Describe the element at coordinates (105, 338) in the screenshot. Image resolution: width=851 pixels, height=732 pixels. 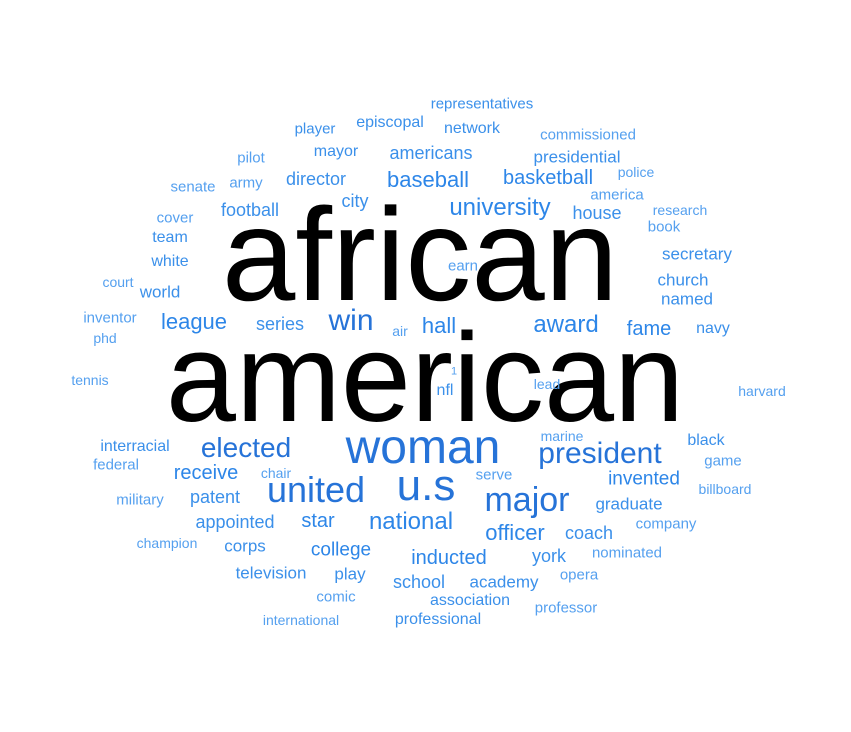
I see `word-phd: phd` at that location.